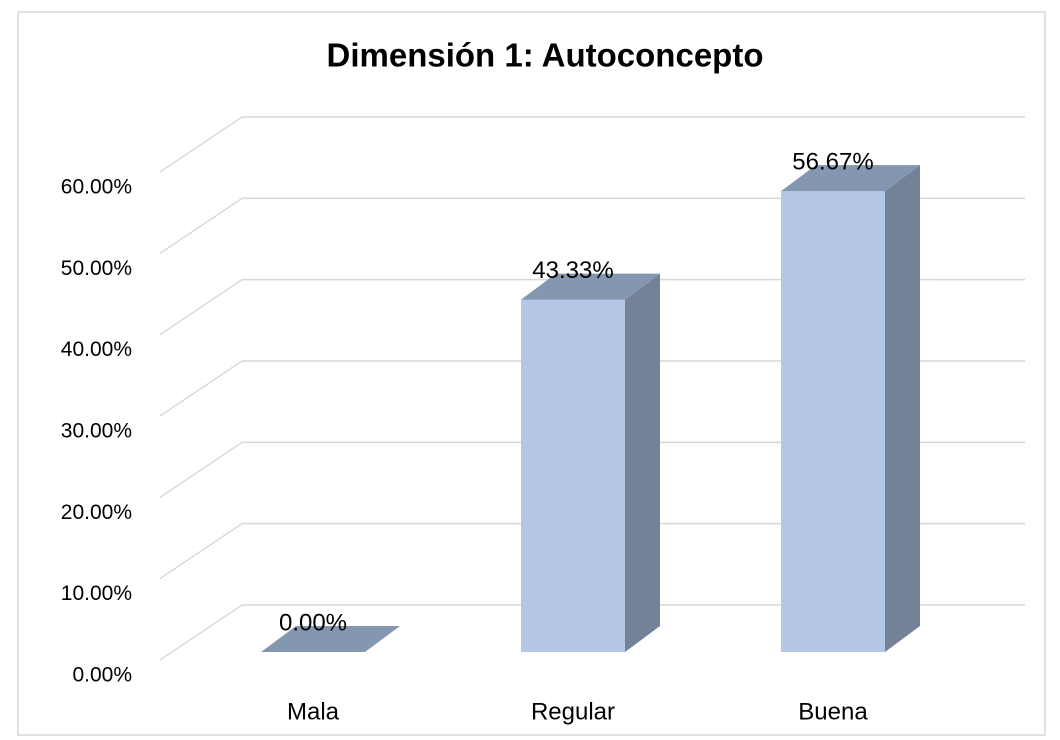 This screenshot has height=740, width=1060. Describe the element at coordinates (96, 187) in the screenshot. I see `y-tick-label: 60.00%` at that location.